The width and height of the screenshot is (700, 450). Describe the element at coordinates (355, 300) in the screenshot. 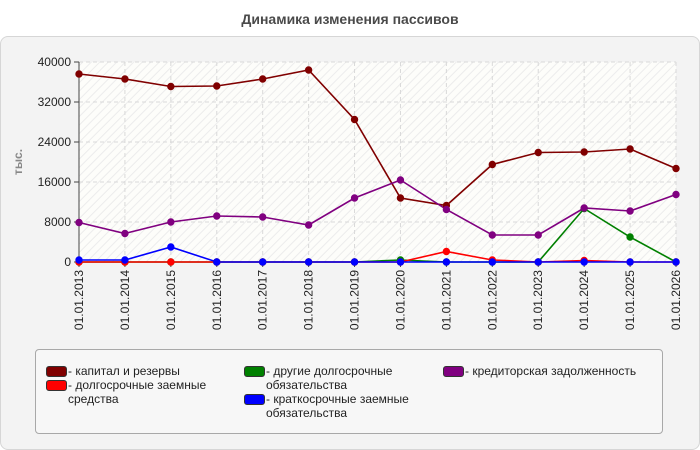

I see `x-tick-label: 01.01.2019` at that location.